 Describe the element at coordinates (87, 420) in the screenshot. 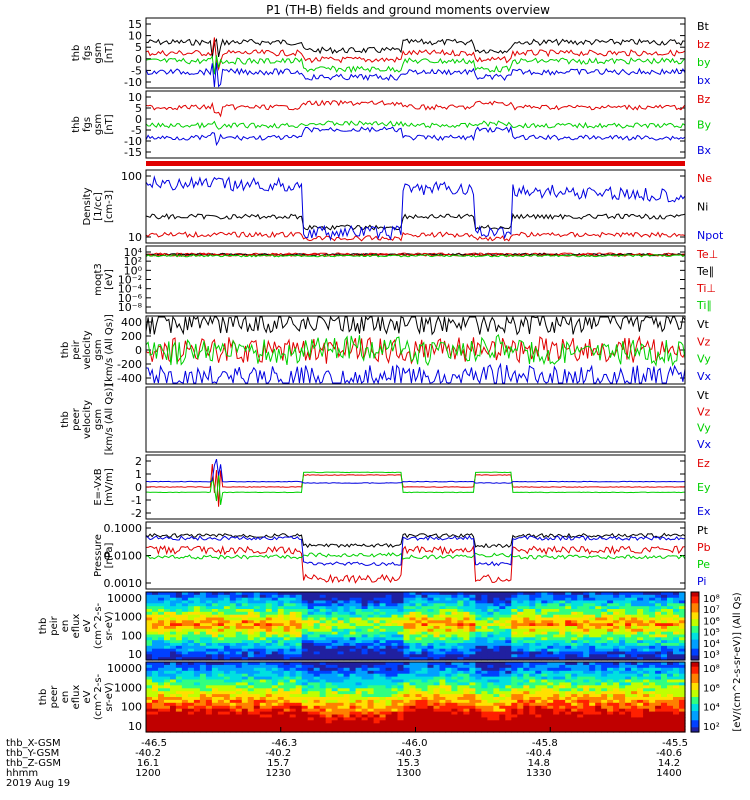

I see `y-axis-label: thb peer velocity gsm [km/s (All Qs)]` at that location.